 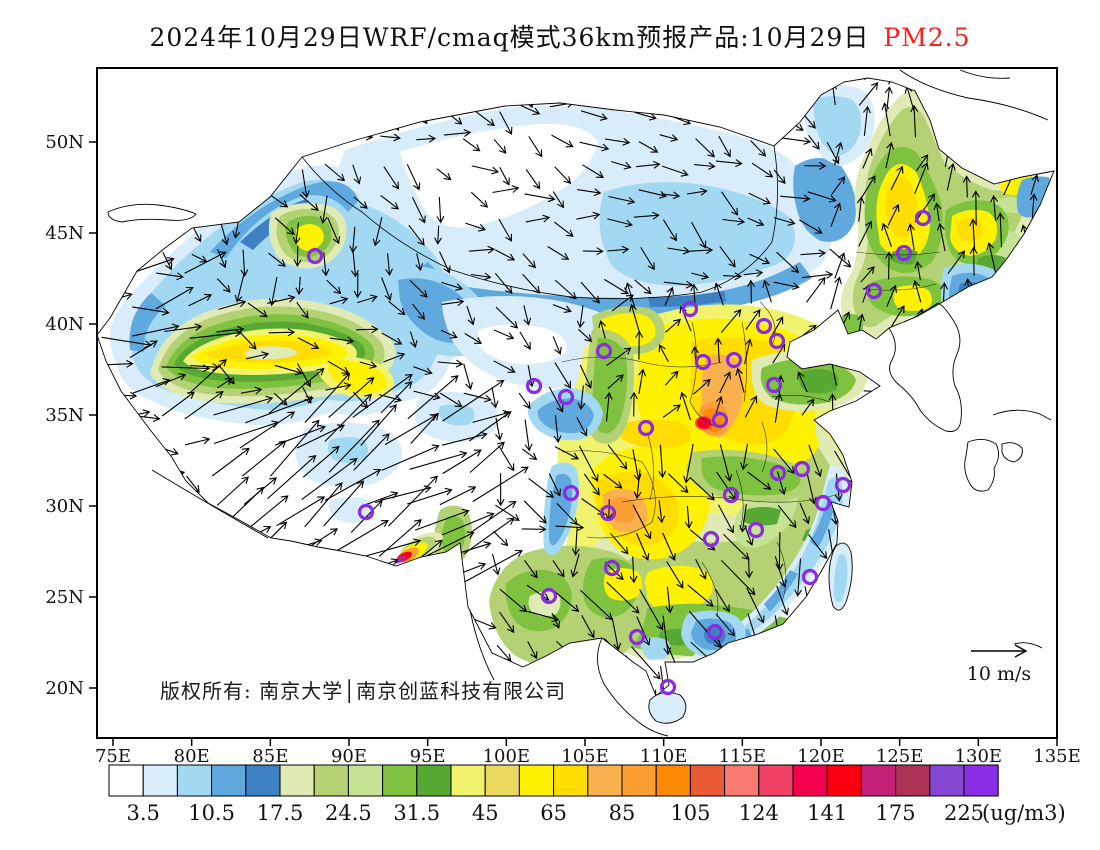 What do you see at coordinates (981, 780) in the screenshot?
I see `colorbar-cell` at bounding box center [981, 780].